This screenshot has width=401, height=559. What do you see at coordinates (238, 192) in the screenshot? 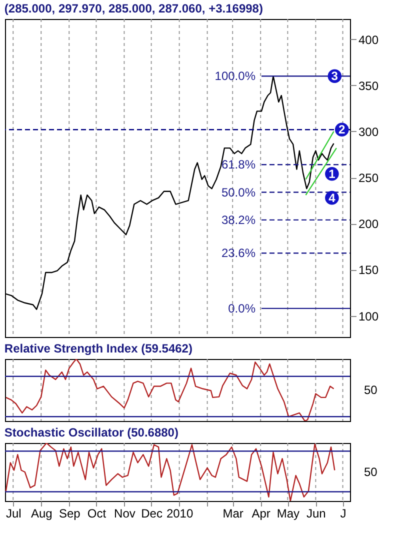
I see `series-label: 50.0%` at bounding box center [238, 192].